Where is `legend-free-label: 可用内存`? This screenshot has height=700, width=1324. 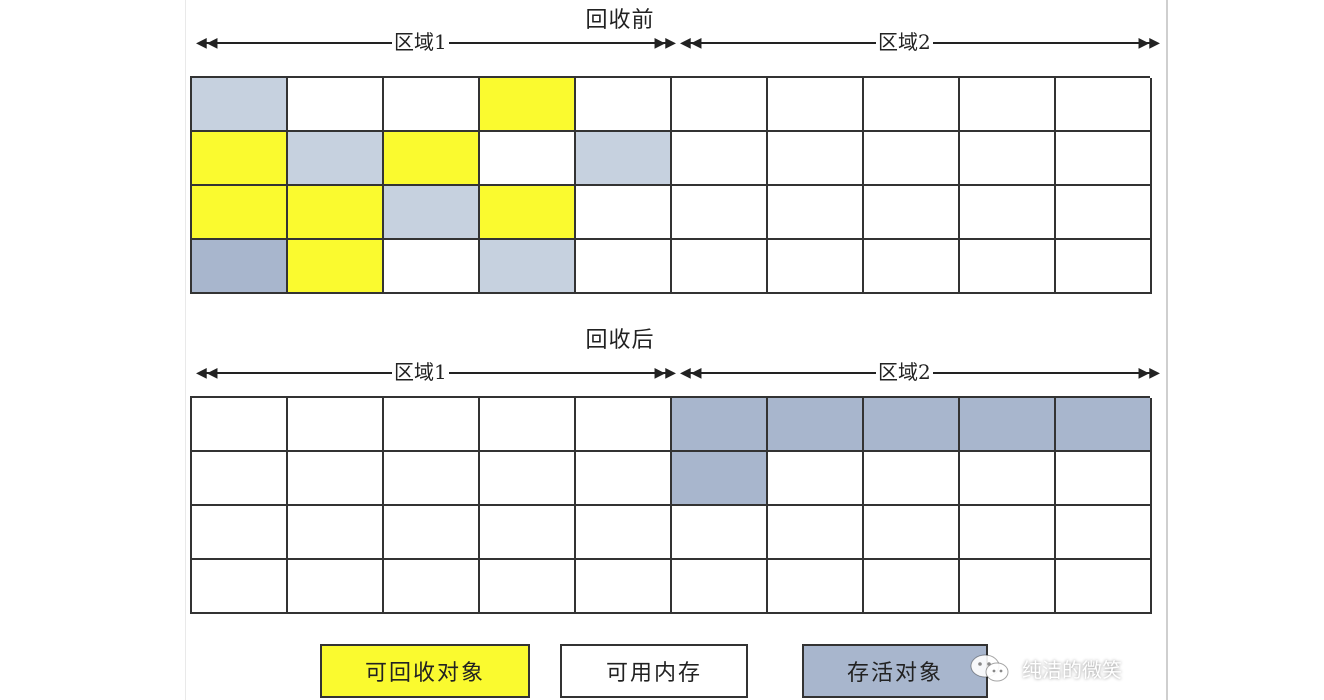 legend-free-label: 可用内存 is located at coordinates (653, 673).